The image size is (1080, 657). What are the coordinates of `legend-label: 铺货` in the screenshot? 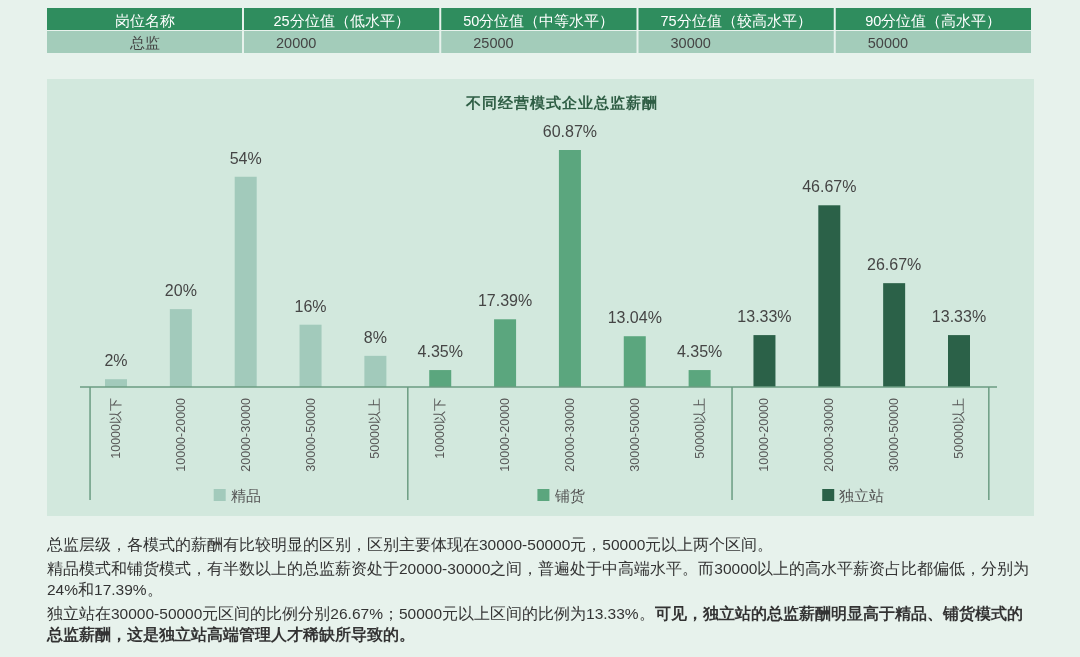 It's located at (569, 495).